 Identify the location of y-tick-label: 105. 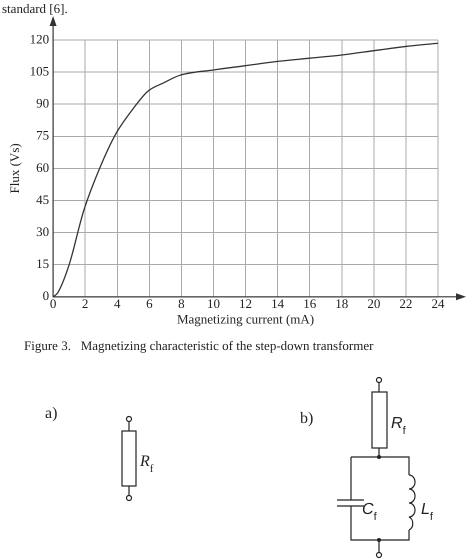
(40, 71).